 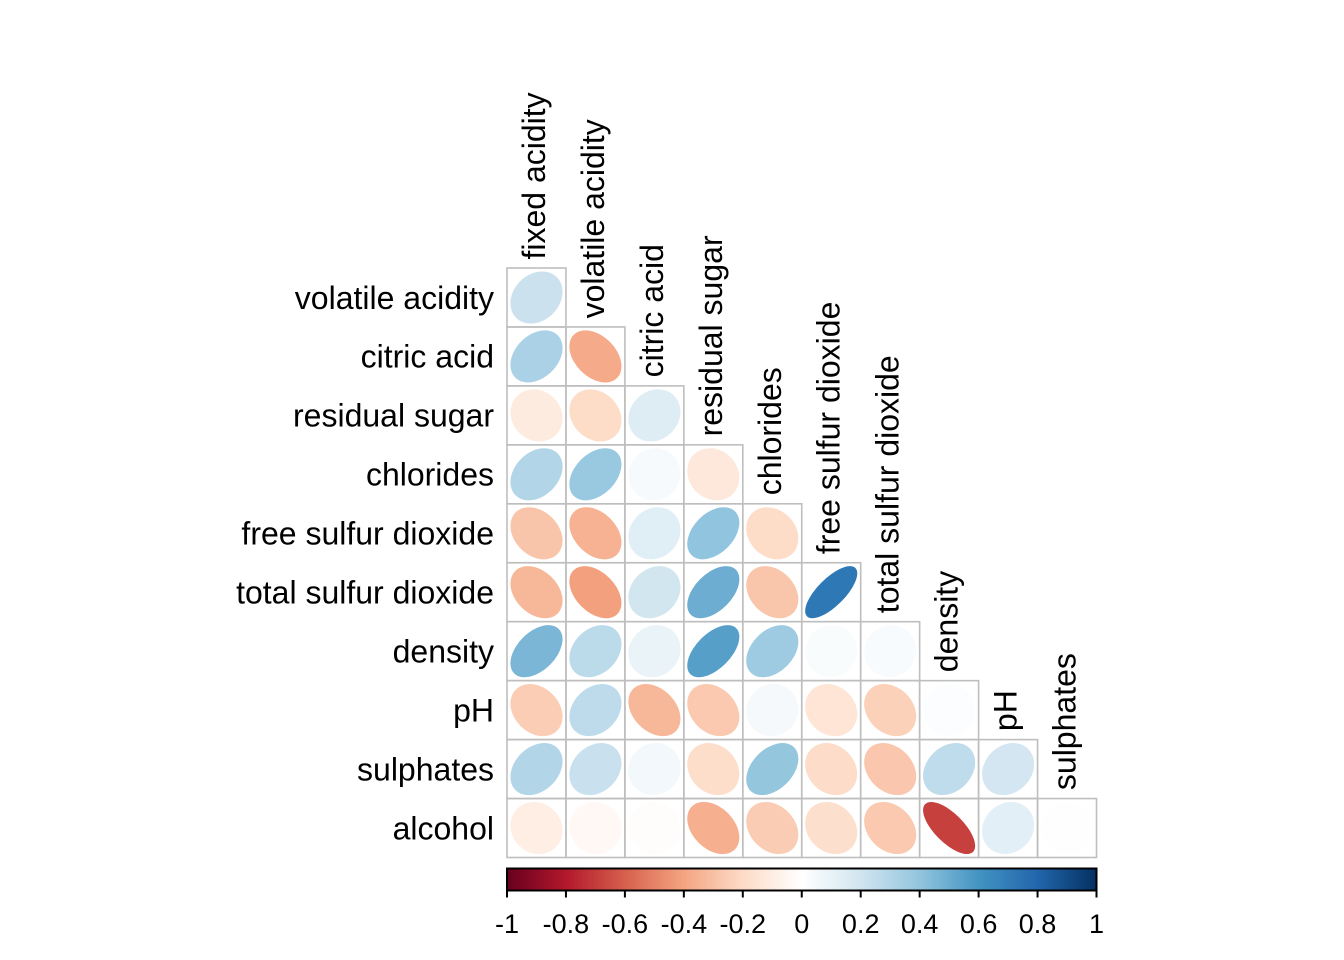 What do you see at coordinates (507, 924) in the screenshot?
I see `svg-text: -1` at bounding box center [507, 924].